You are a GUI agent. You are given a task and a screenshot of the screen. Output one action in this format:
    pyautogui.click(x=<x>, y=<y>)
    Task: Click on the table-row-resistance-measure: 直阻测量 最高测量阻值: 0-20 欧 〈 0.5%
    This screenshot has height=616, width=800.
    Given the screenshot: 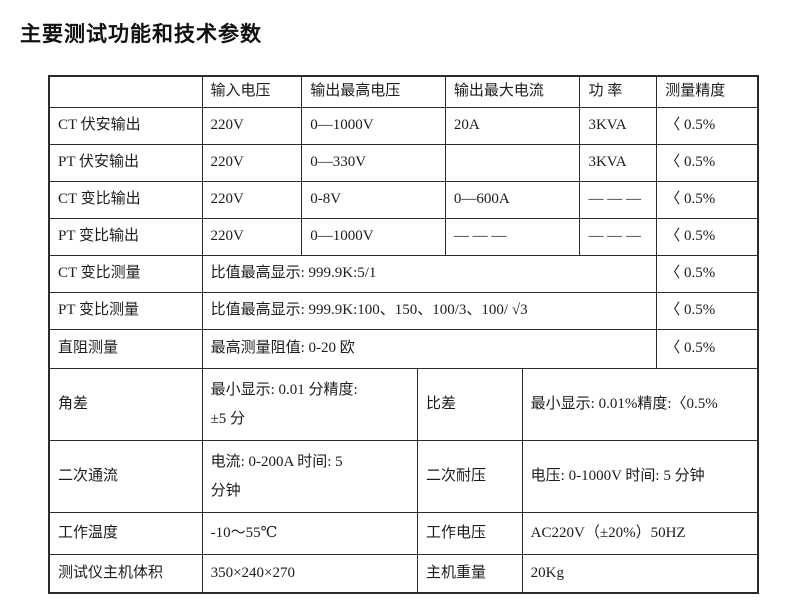 What is the action you would take?
    pyautogui.click(x=403, y=349)
    